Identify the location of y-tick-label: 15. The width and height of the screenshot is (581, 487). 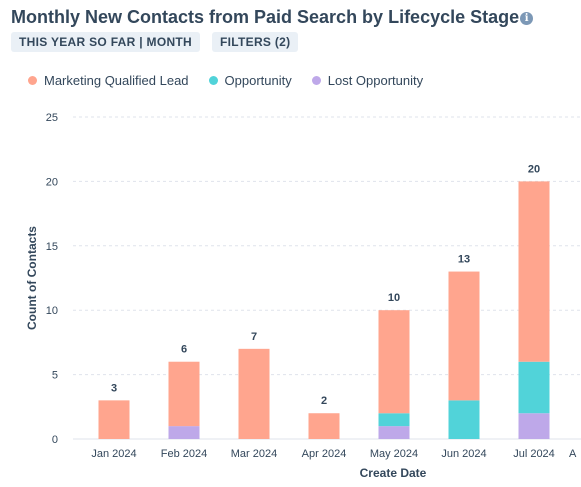
(52, 247).